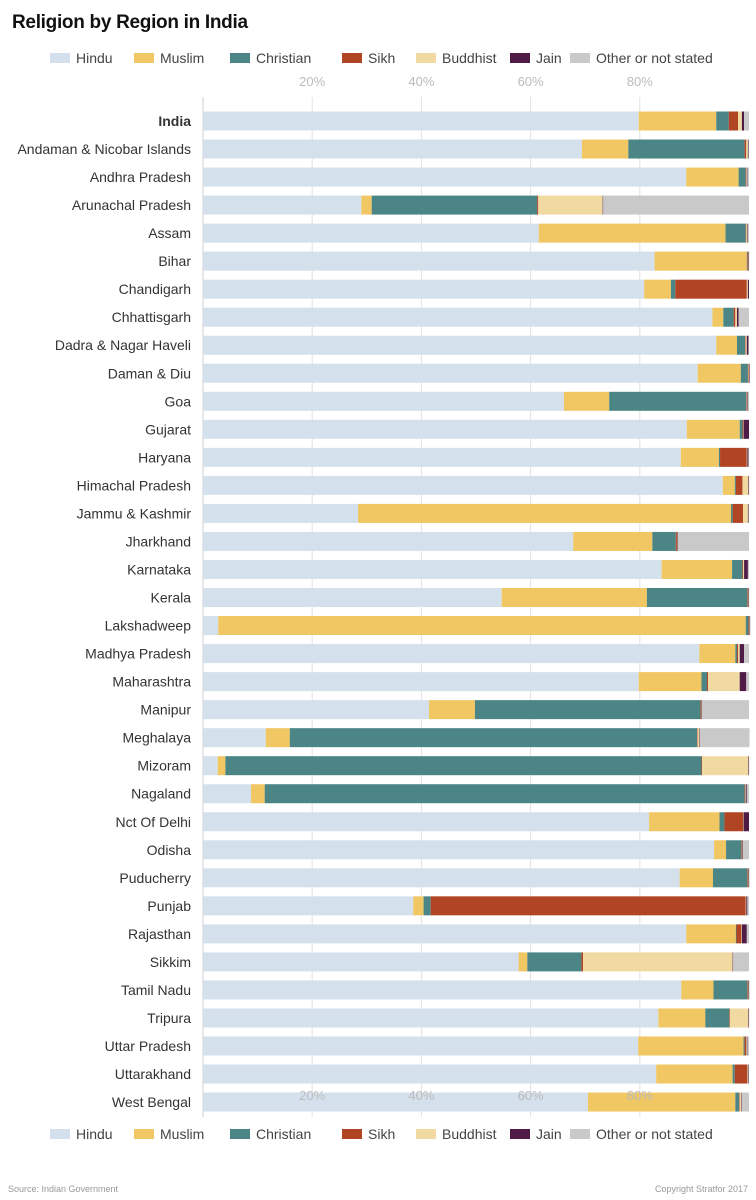 Image resolution: width=756 pixels, height=1200 pixels. Describe the element at coordinates (169, 906) in the screenshot. I see `category-label: Punjab` at that location.